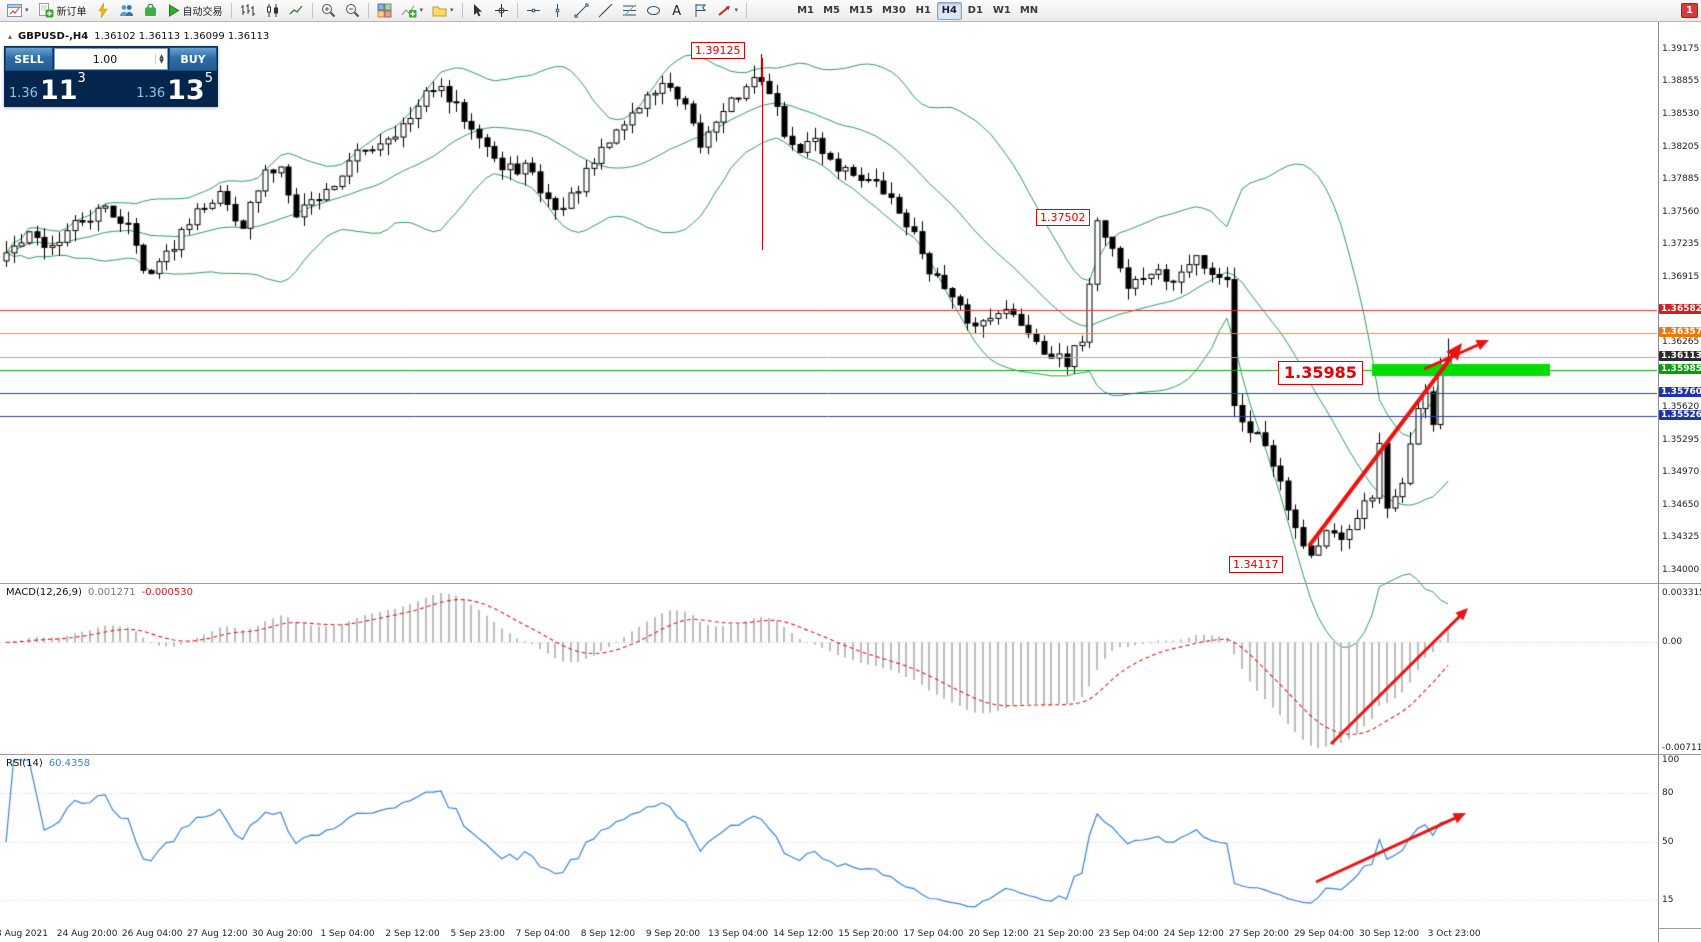 The height and width of the screenshot is (942, 1701). Describe the element at coordinates (1256, 564) in the screenshot. I see `price-flag: 1.34117` at that location.